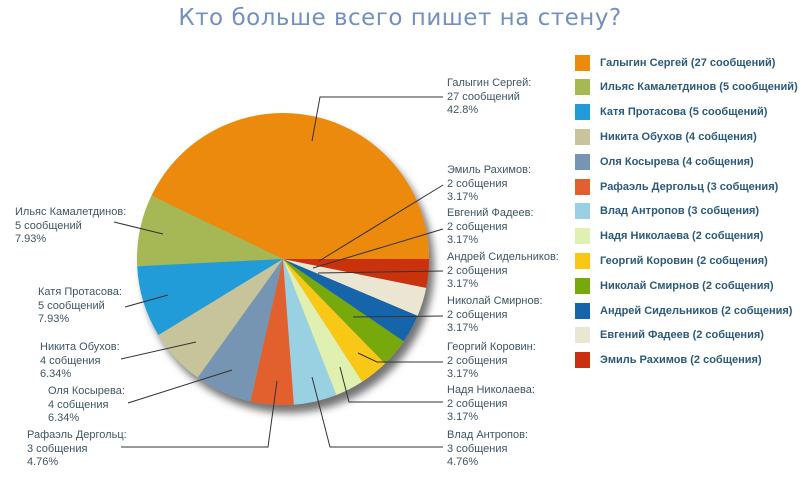 Image resolution: width=800 pixels, height=500 pixels. I want to click on legend-item-label: Андрей Сидельников (2 собщения), so click(696, 310).